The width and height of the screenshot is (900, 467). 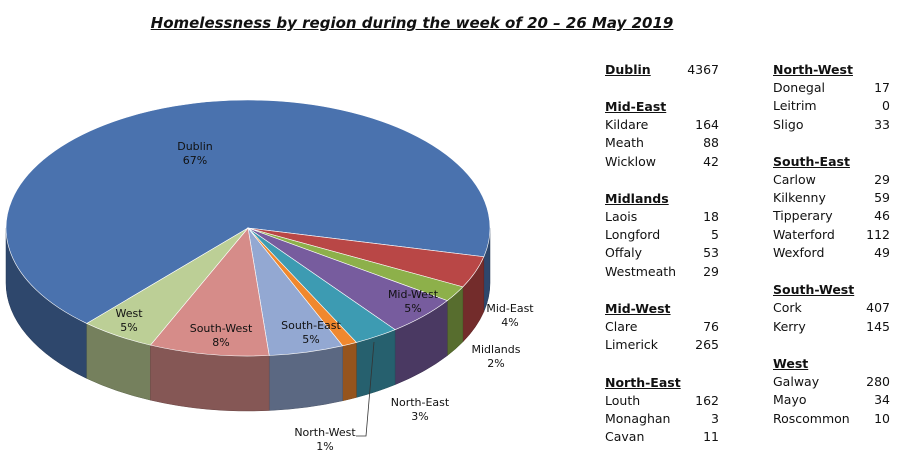 I want to click on county-row: Monaghan 3, so click(x=662, y=419).